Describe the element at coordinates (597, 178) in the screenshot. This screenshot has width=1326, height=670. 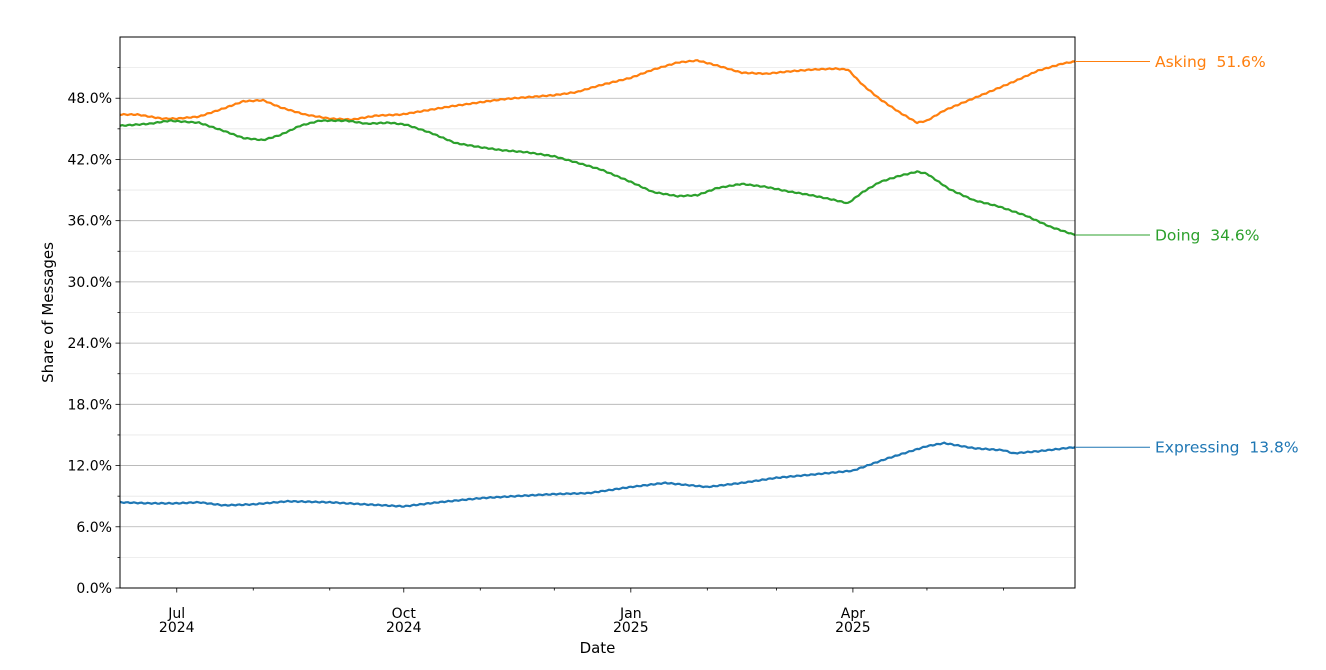
I see `series-line-doing` at that location.